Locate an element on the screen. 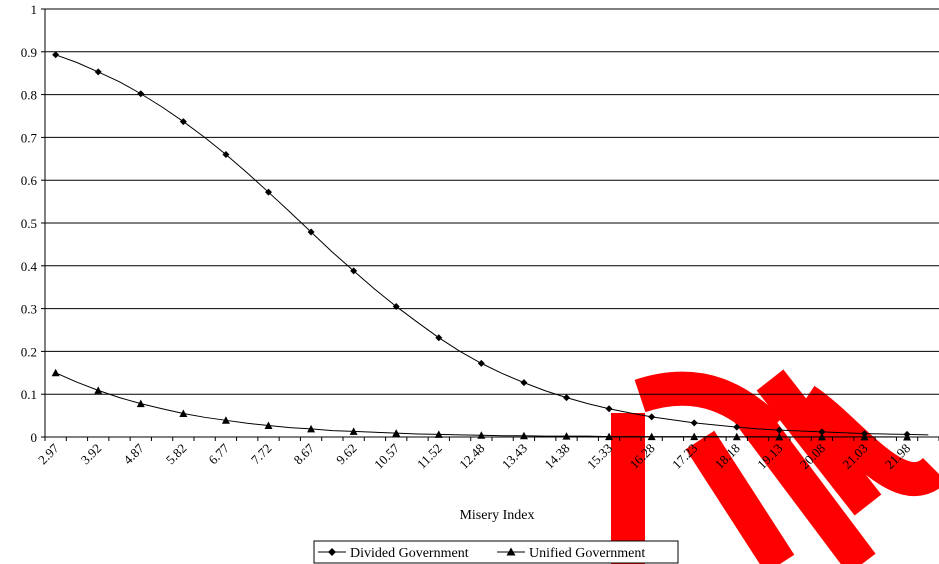 The width and height of the screenshot is (939, 564). y-tick-label: 1 is located at coordinates (34, 9).